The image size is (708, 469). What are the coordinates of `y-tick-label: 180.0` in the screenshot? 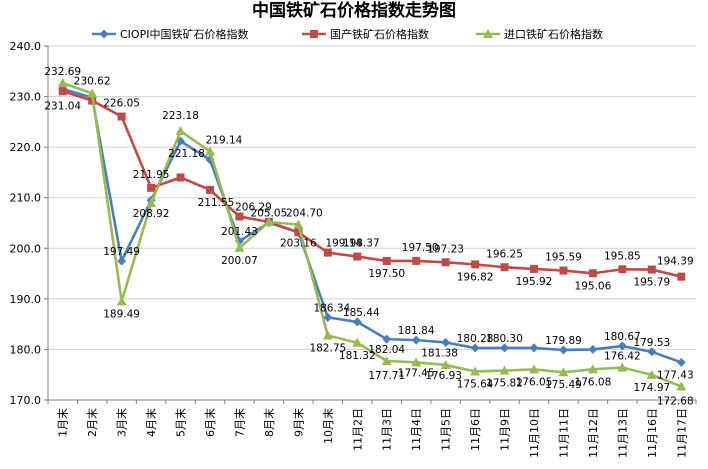 It's located at (26, 349).